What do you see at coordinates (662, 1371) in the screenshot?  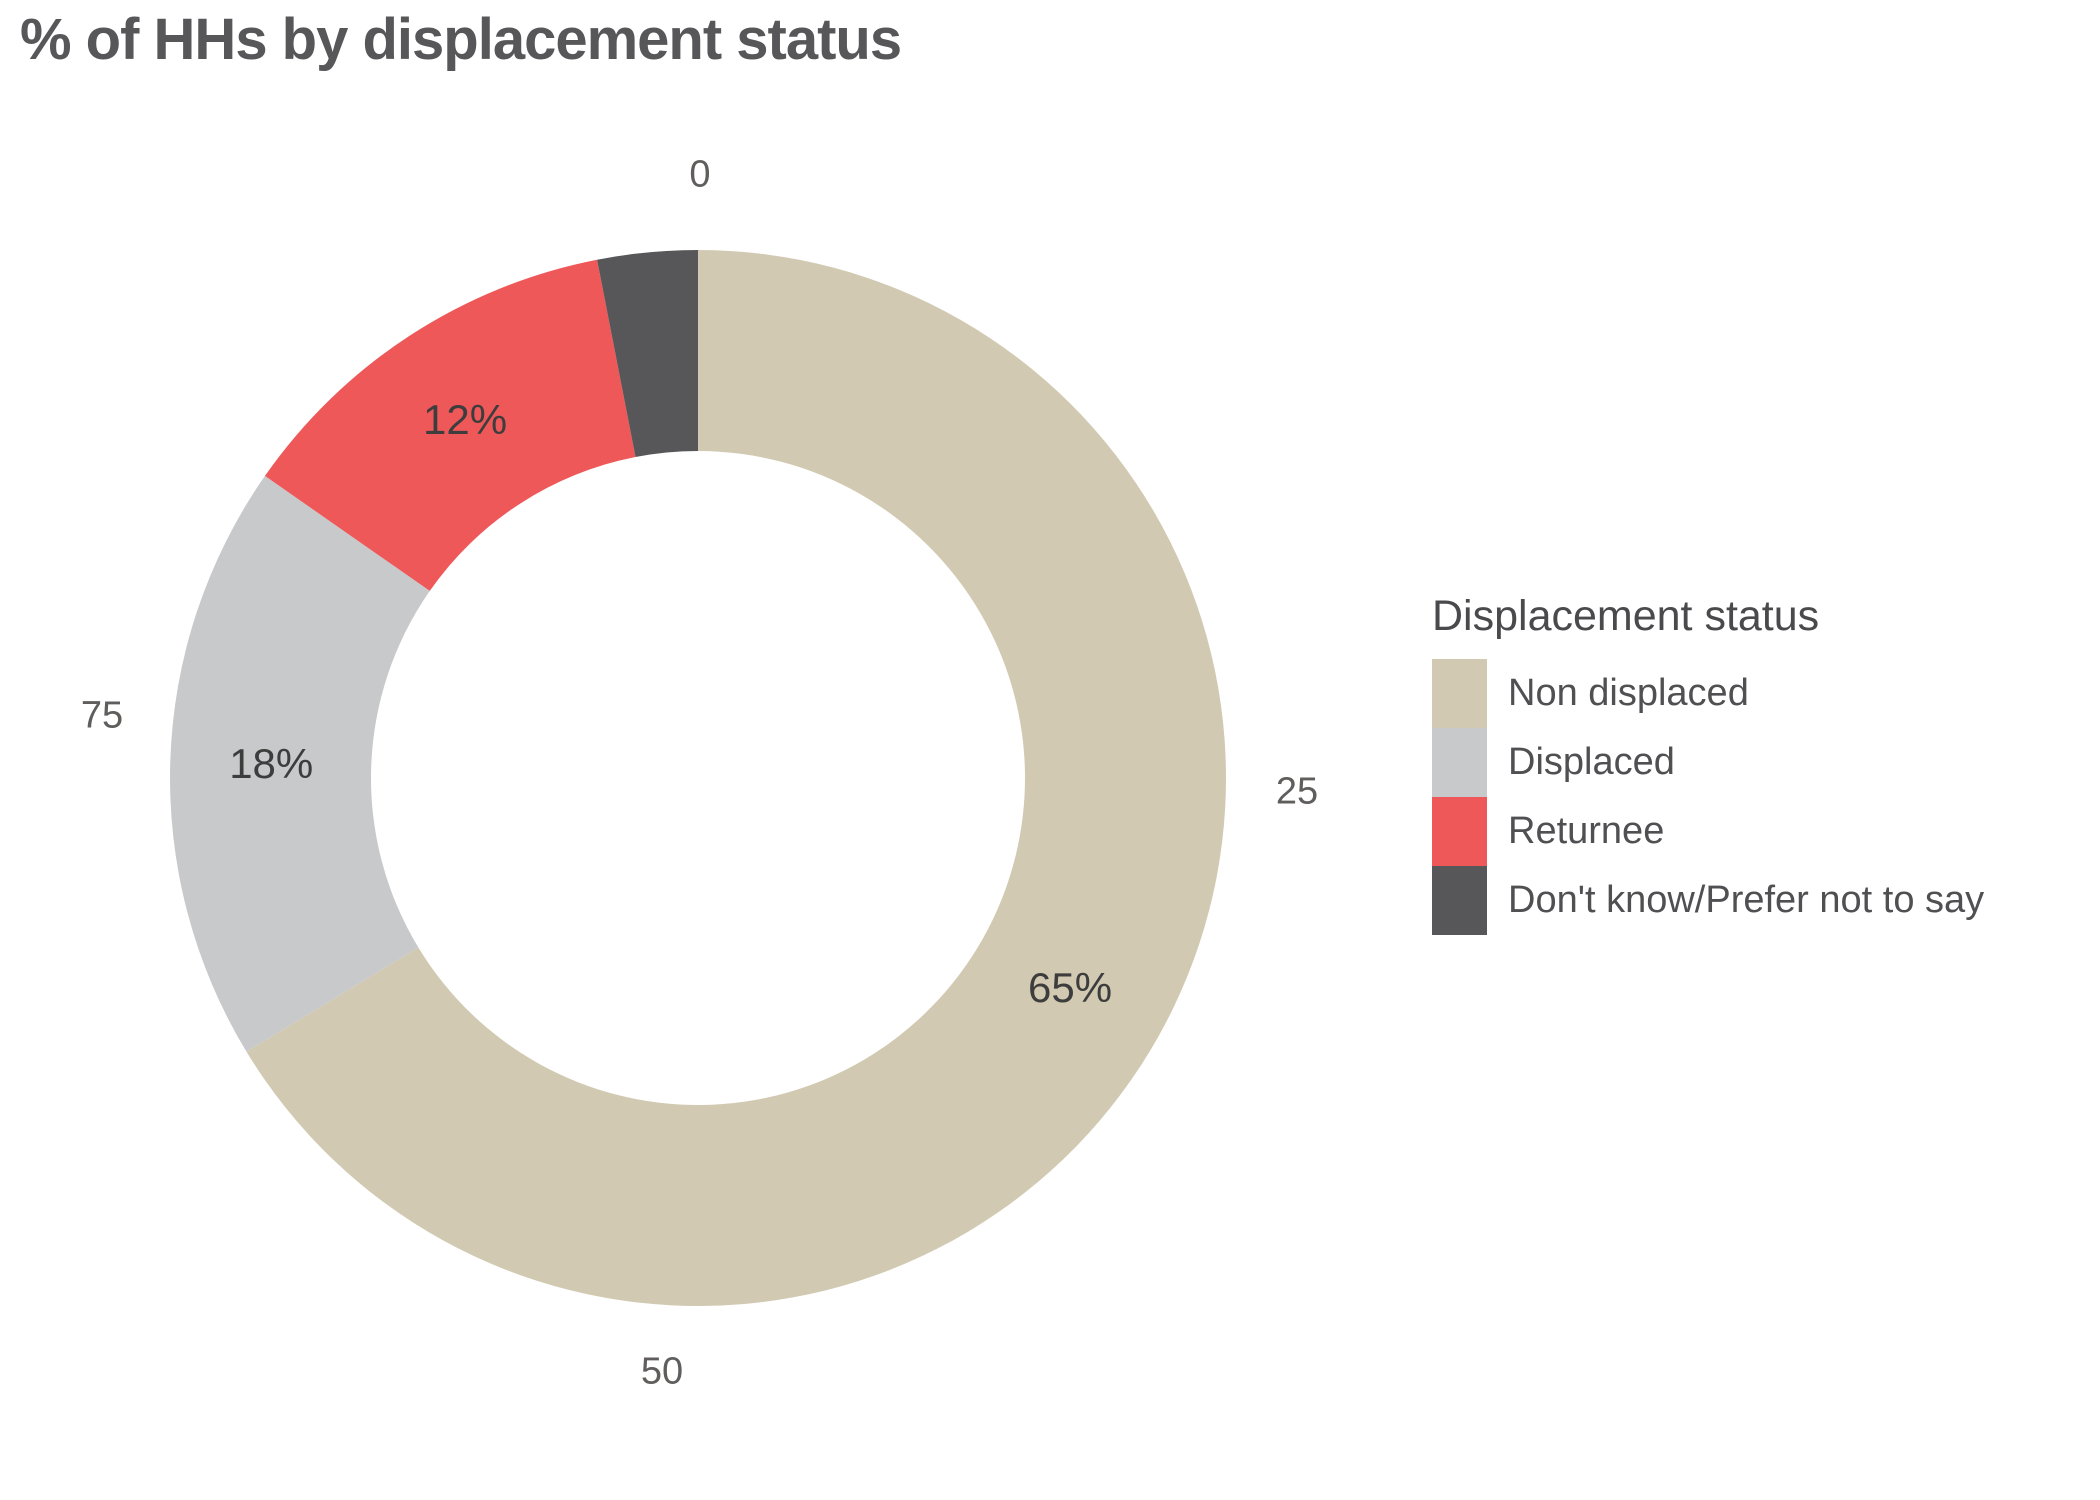 I see `axis-tick-bottom: 50` at bounding box center [662, 1371].